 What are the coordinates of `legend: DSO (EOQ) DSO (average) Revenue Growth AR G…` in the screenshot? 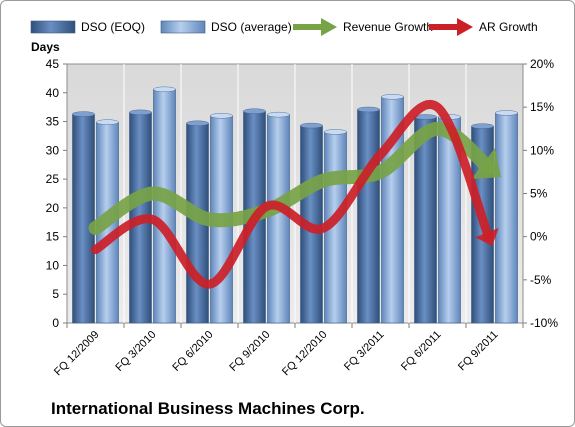 It's located at (284, 27).